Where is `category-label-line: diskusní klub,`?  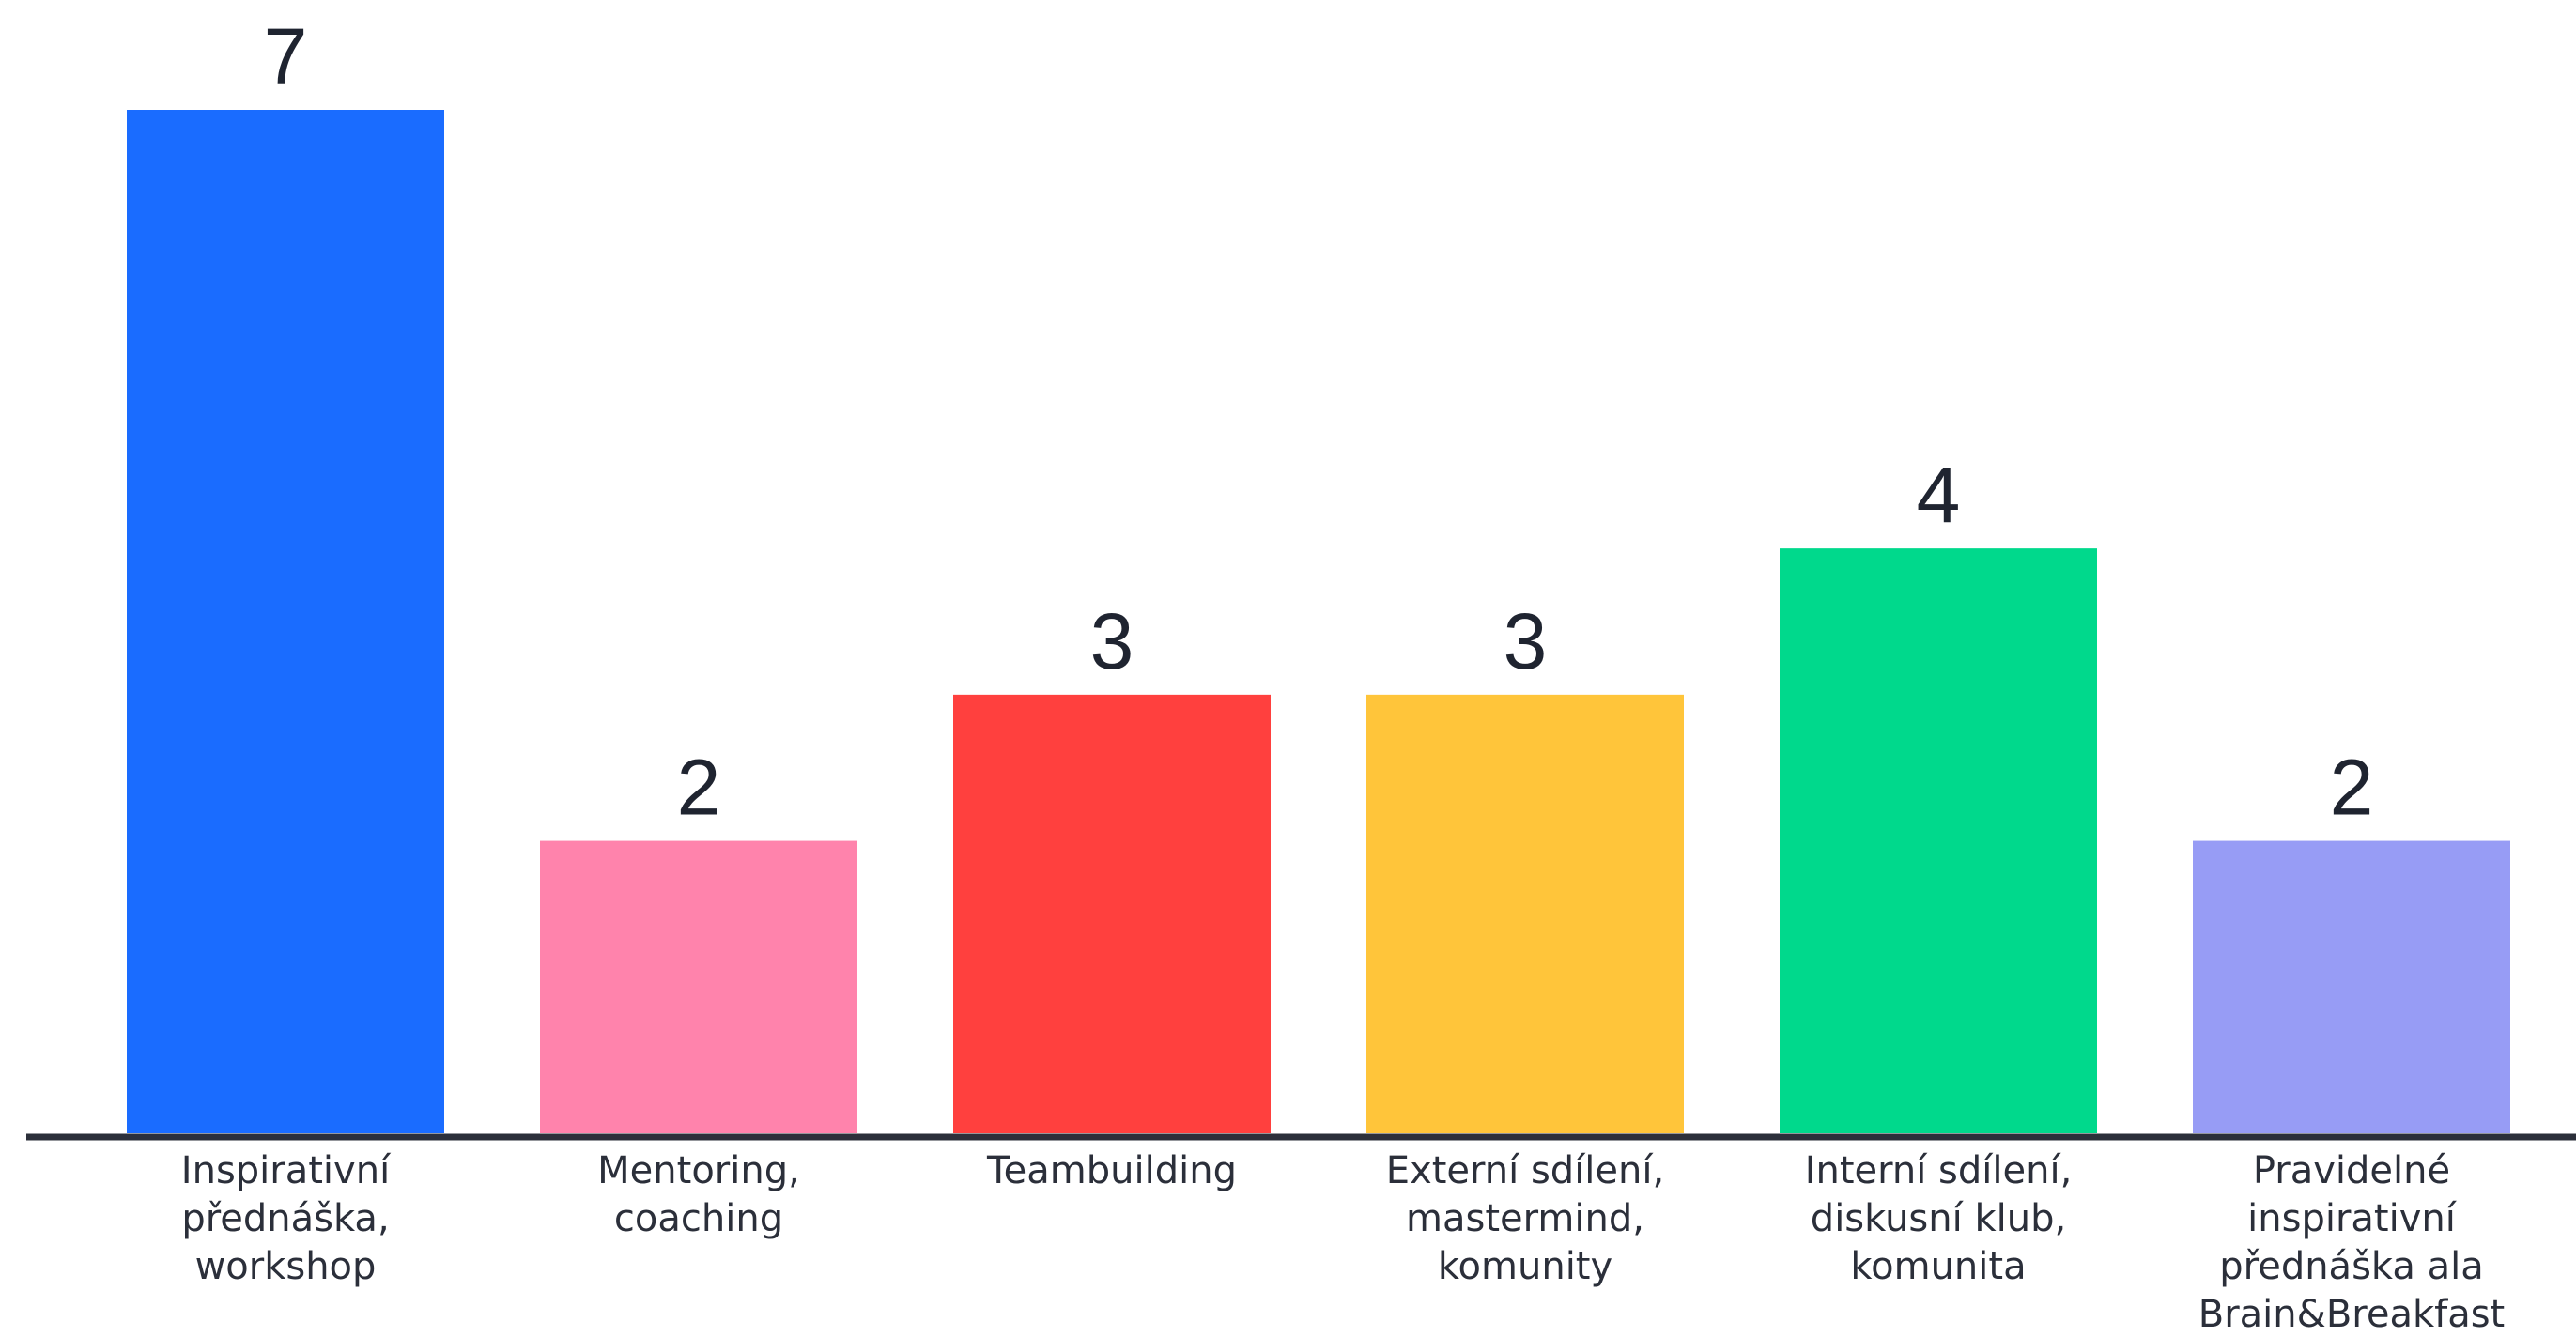
category-label-line: diskusní klub, is located at coordinates (1938, 1219).